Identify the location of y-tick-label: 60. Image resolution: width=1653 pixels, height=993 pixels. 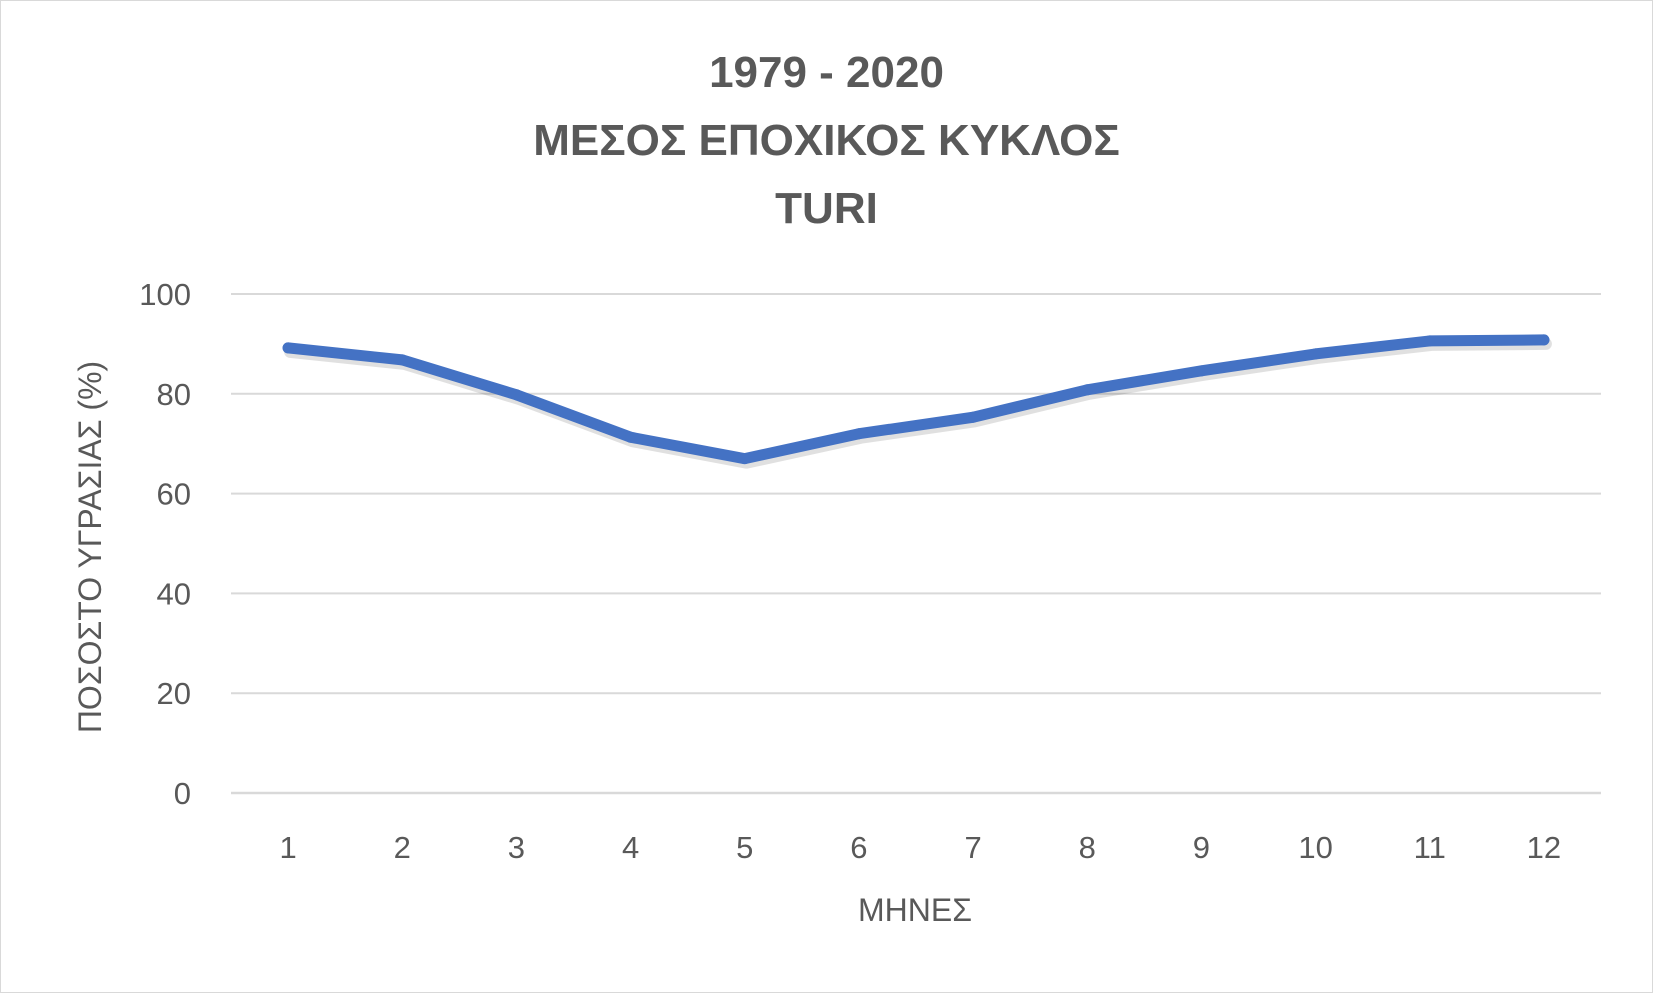
(174, 494).